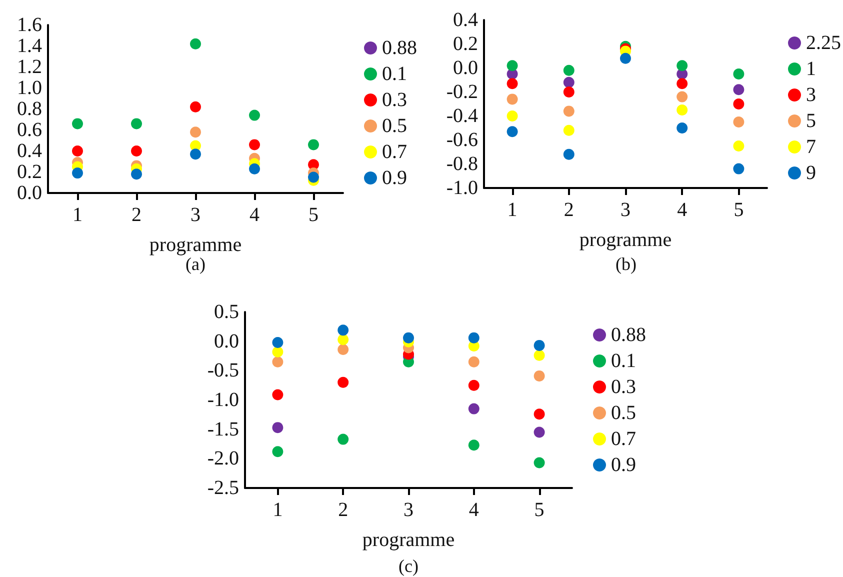 The width and height of the screenshot is (843, 577). I want to click on legend-label: 5, so click(811, 121).